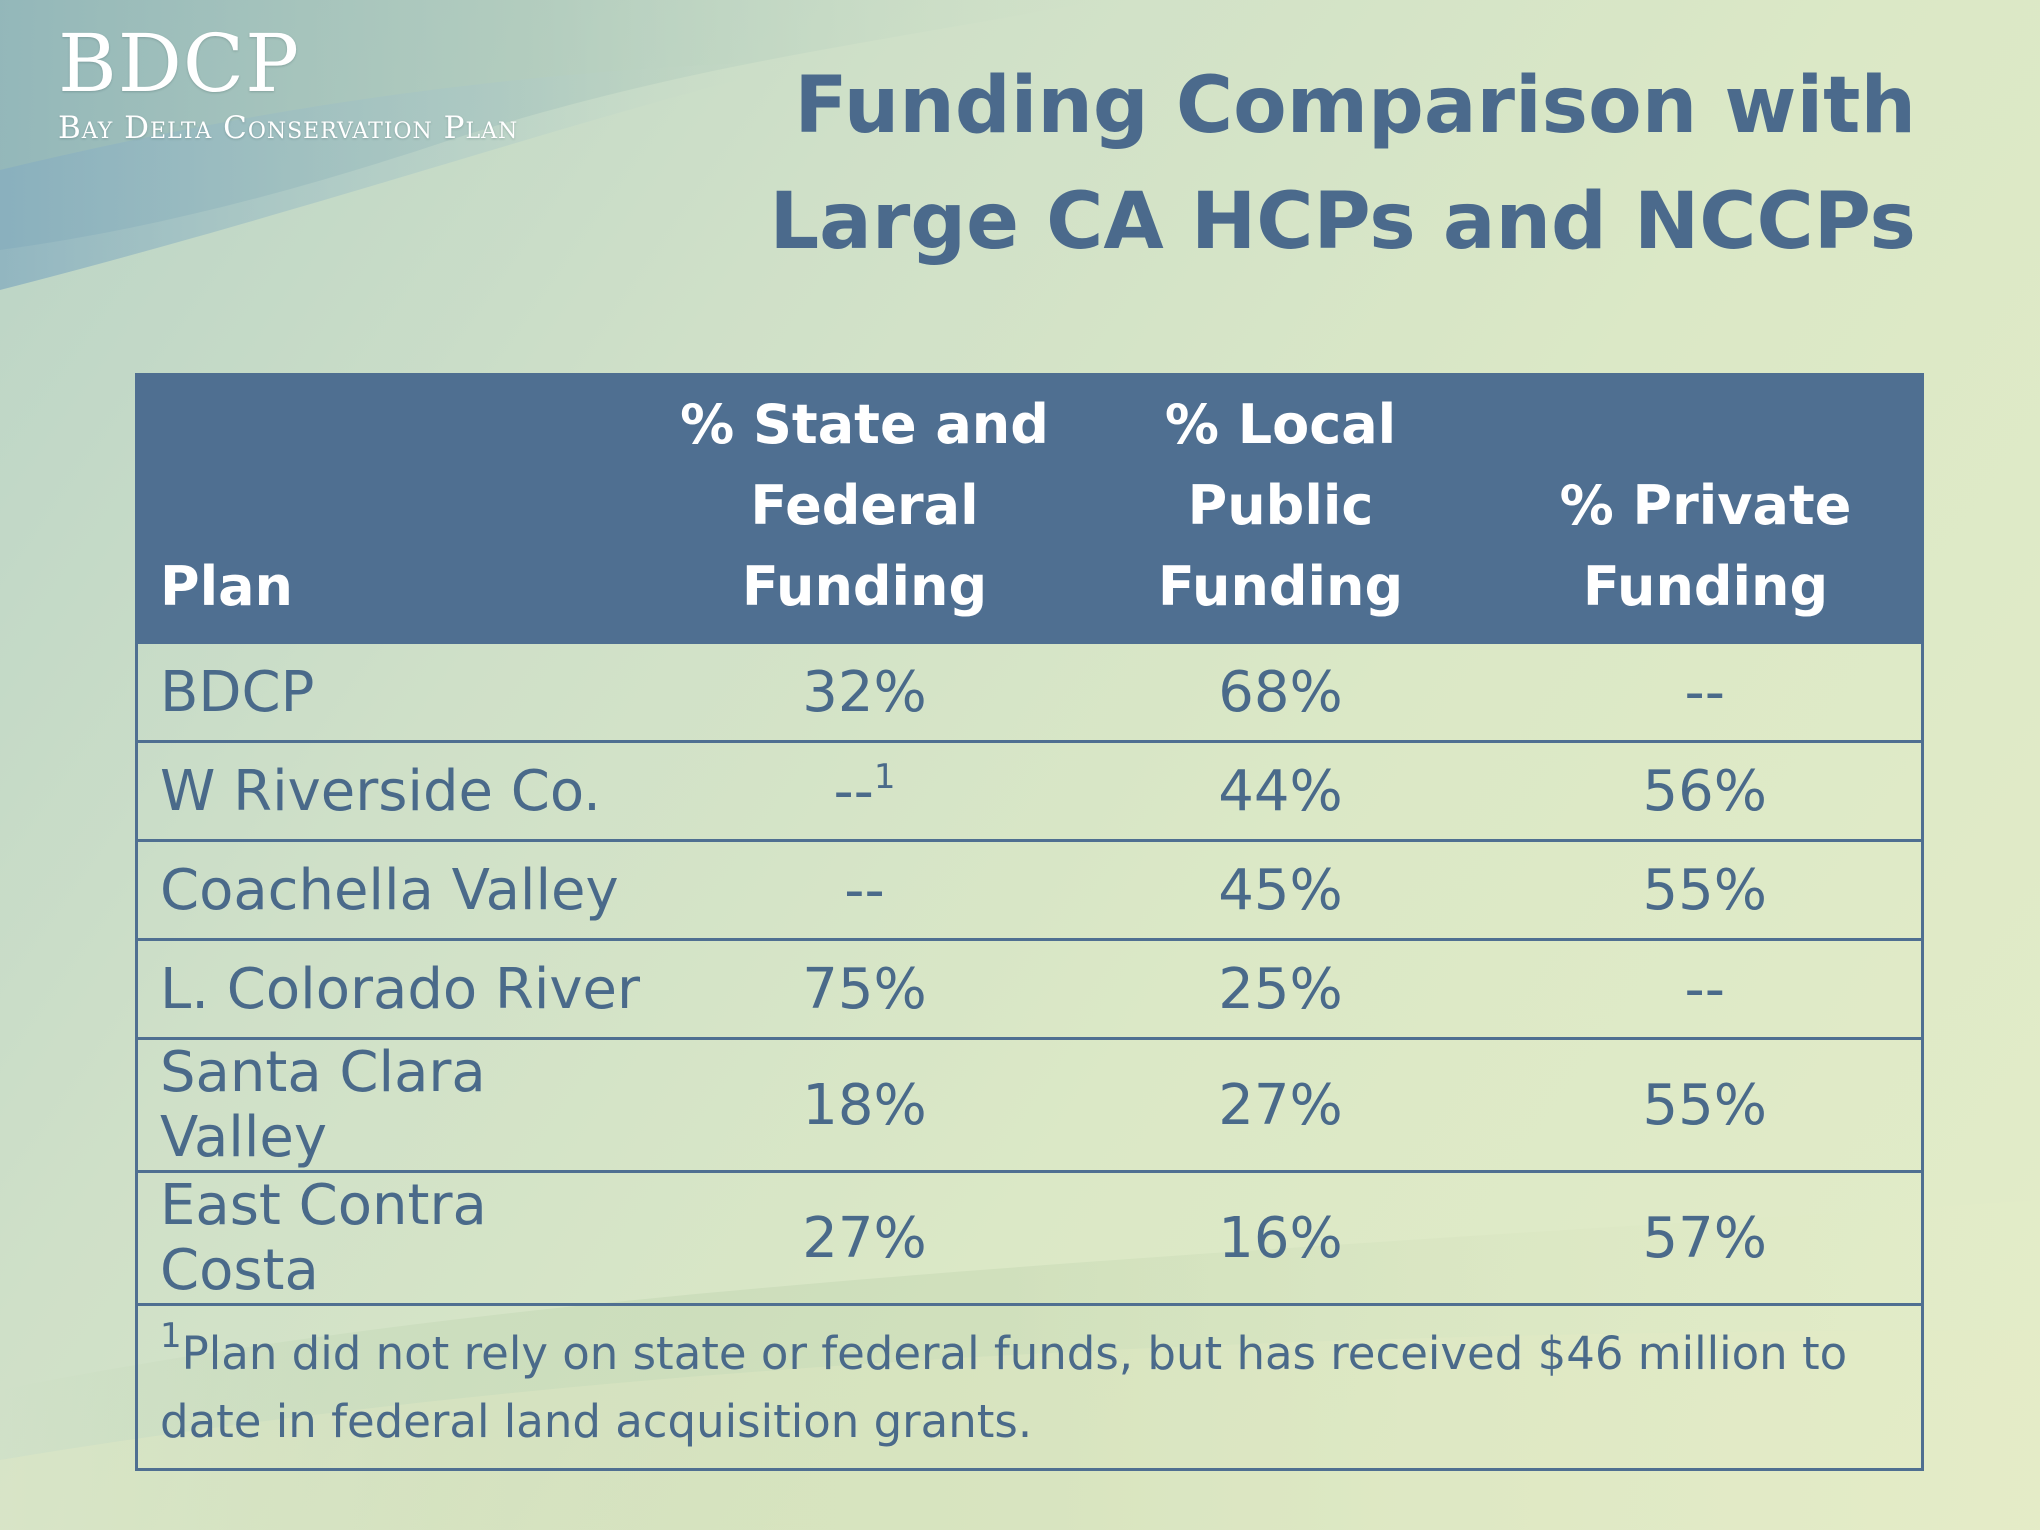 This screenshot has height=1530, width=2040. I want to click on header-private: % Private Funding, so click(1705, 508).